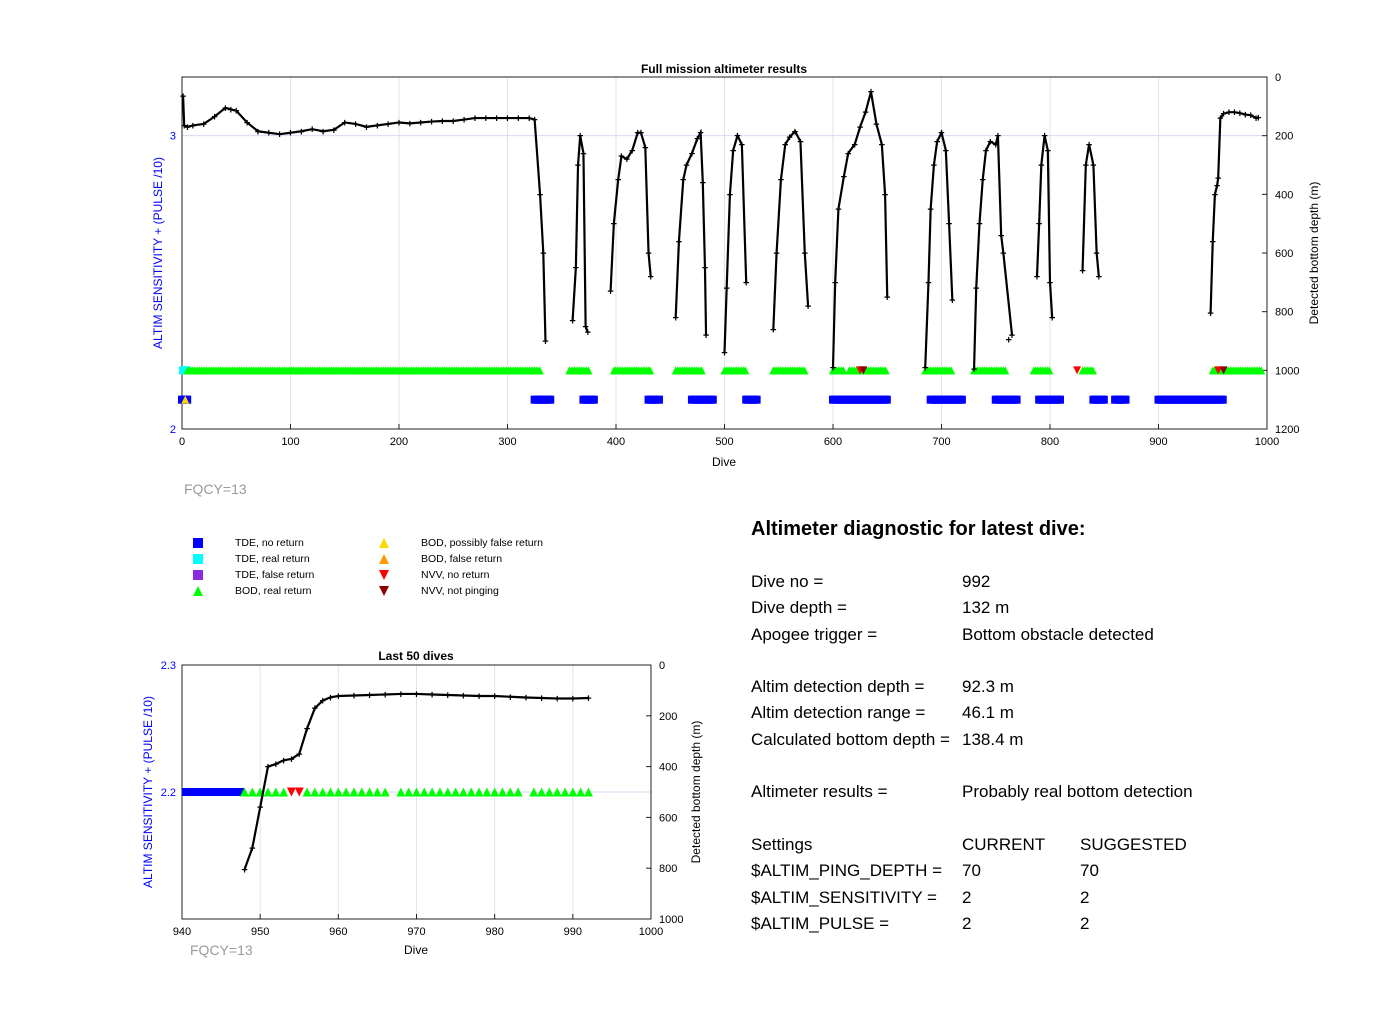 Image resolution: width=1400 pixels, height=1032 pixels. I want to click on fqcy-label-top: FQCY=13, so click(215, 489).